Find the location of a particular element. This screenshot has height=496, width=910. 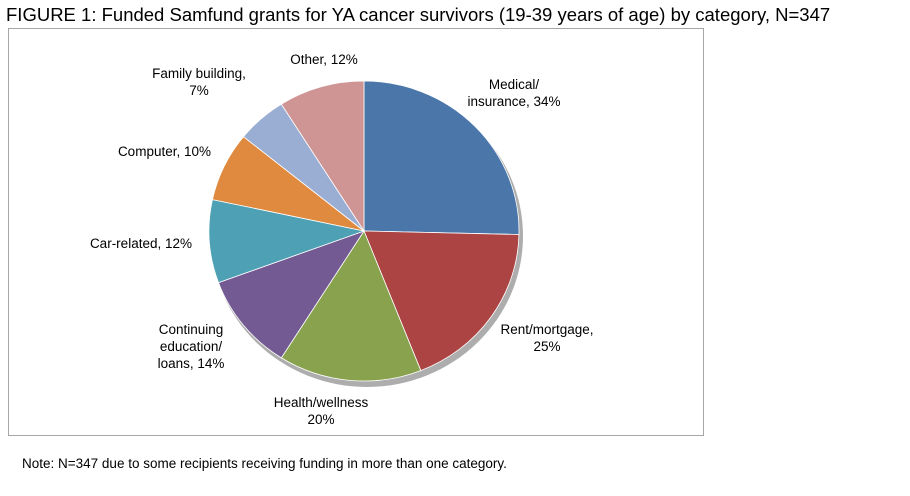

pie-label-line: loans, 14% is located at coordinates (191, 363).